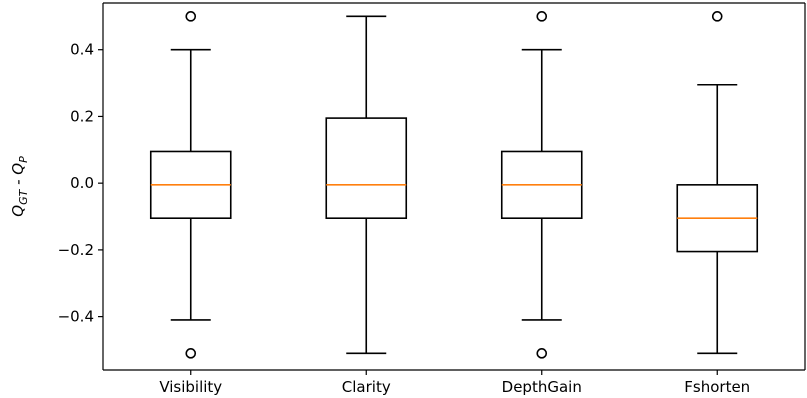 The height and width of the screenshot is (398, 807). What do you see at coordinates (82, 50) in the screenshot?
I see `y-tick-label: 0.4` at bounding box center [82, 50].